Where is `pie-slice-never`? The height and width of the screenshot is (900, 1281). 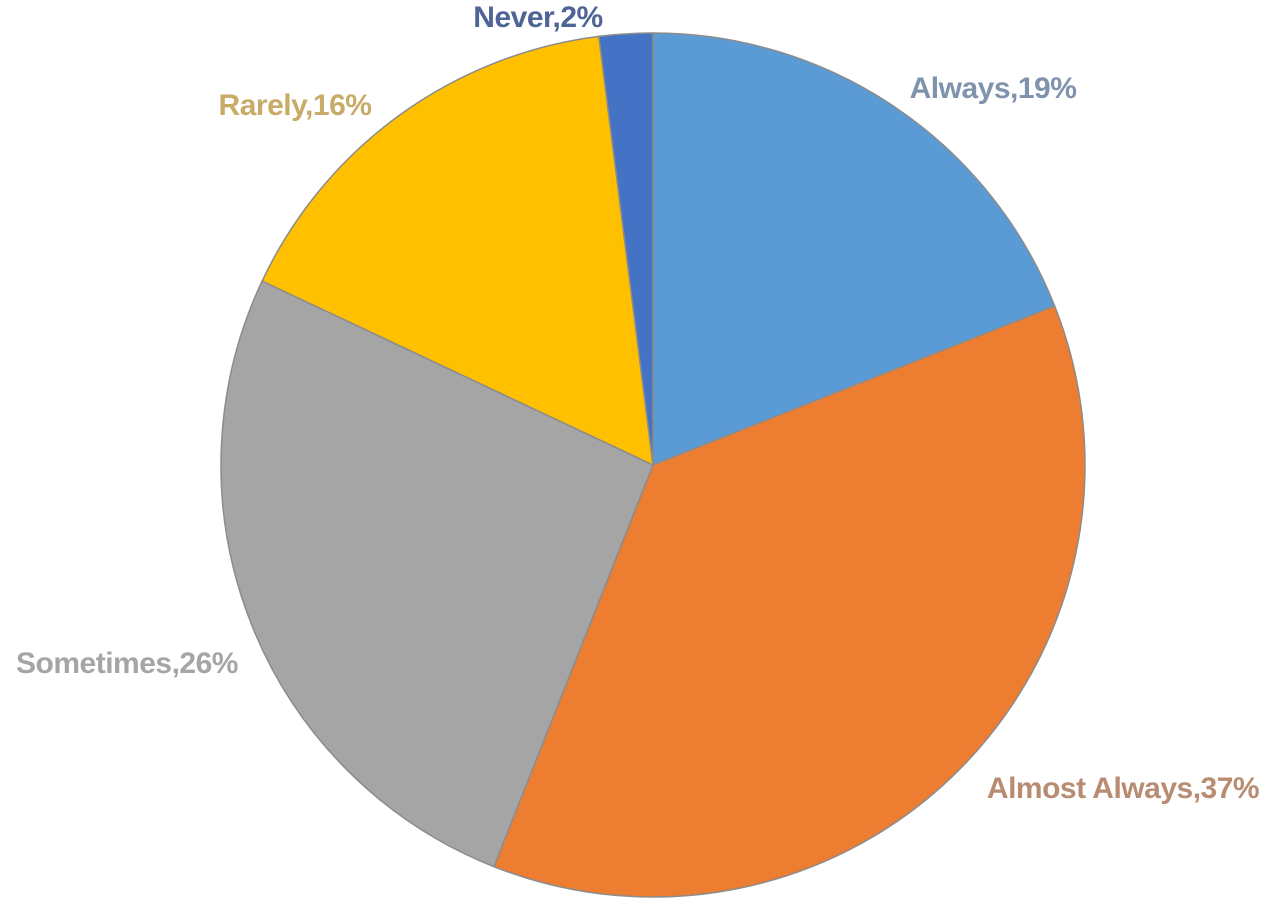
pie-slice-never is located at coordinates (626, 249).